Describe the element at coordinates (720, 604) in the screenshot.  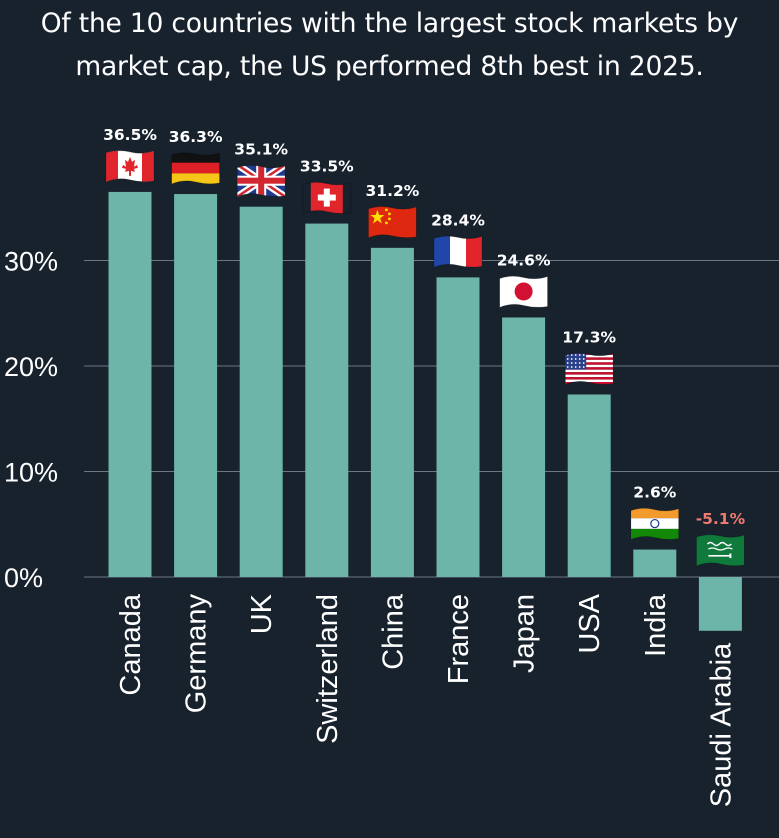
I see `bar-saudi-arabia` at that location.